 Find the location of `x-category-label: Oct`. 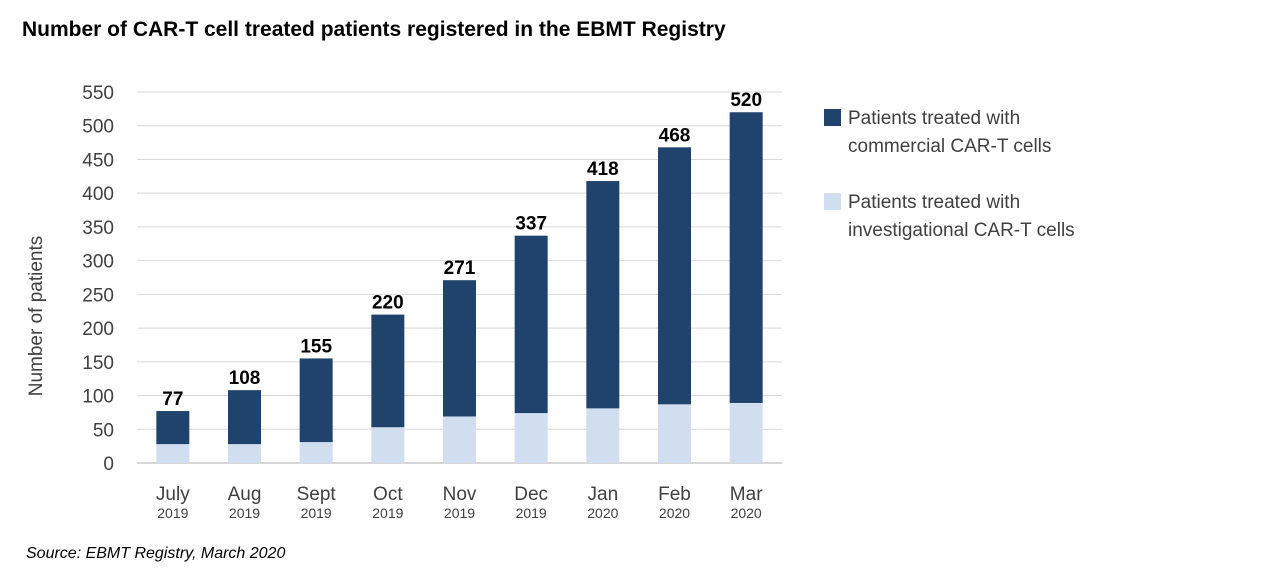

x-category-label: Oct is located at coordinates (388, 494).